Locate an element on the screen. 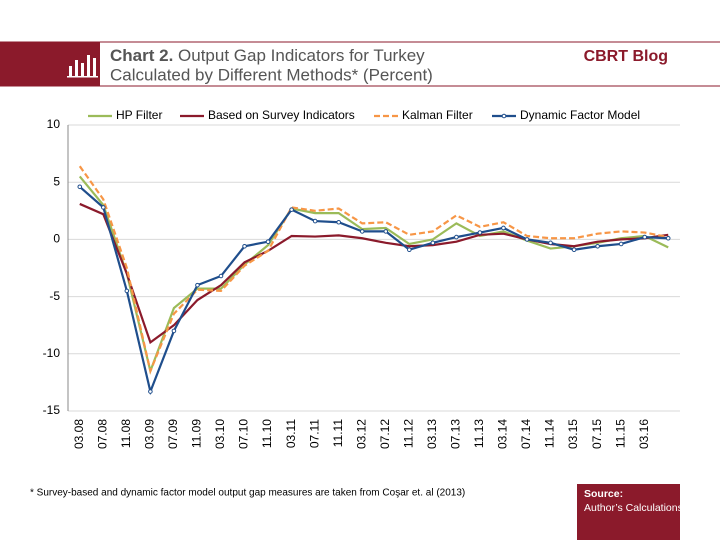  x-tick-label: 03.13 is located at coordinates (432, 434).